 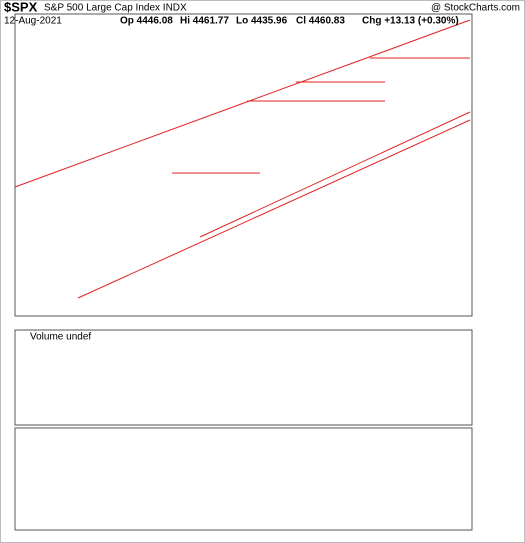 I want to click on quote: Hi 4461.77, so click(x=204, y=21).